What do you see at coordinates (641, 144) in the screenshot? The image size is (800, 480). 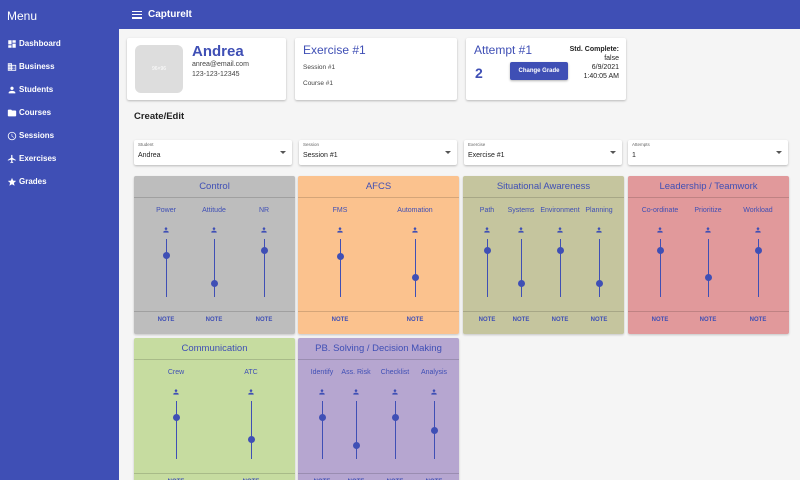 I see `select-label: Attempts` at bounding box center [641, 144].